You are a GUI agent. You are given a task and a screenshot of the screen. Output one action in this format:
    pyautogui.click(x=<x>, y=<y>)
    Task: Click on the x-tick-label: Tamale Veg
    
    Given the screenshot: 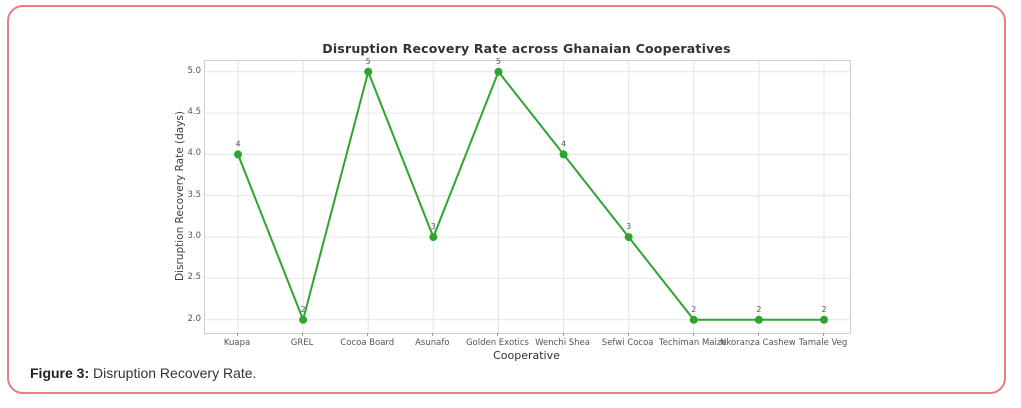 What is the action you would take?
    pyautogui.click(x=823, y=343)
    